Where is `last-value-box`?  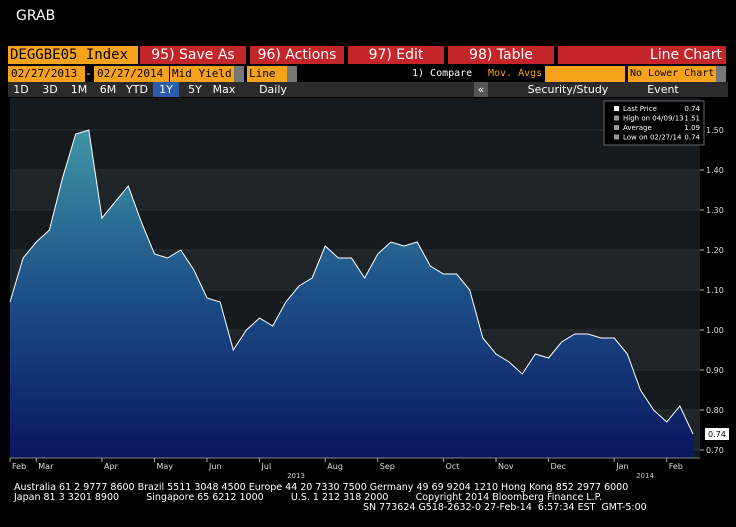
last-value-box is located at coordinates (717, 434).